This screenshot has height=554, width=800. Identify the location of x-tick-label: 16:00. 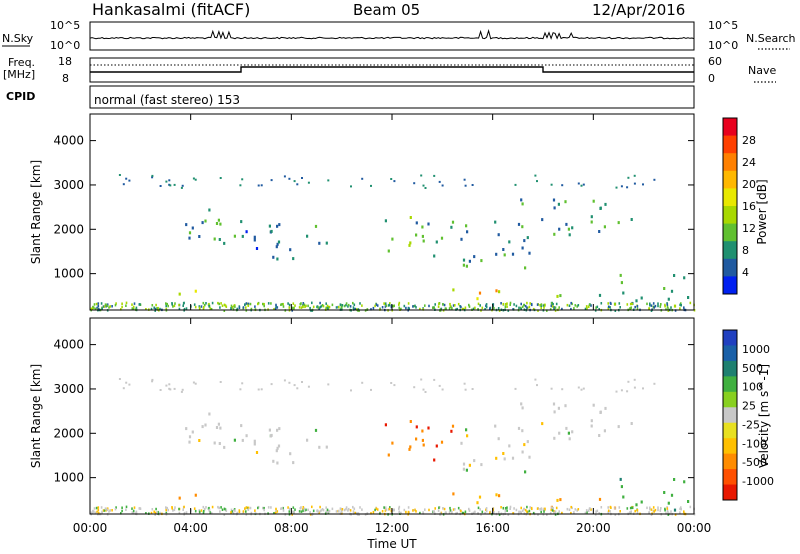
(492, 528).